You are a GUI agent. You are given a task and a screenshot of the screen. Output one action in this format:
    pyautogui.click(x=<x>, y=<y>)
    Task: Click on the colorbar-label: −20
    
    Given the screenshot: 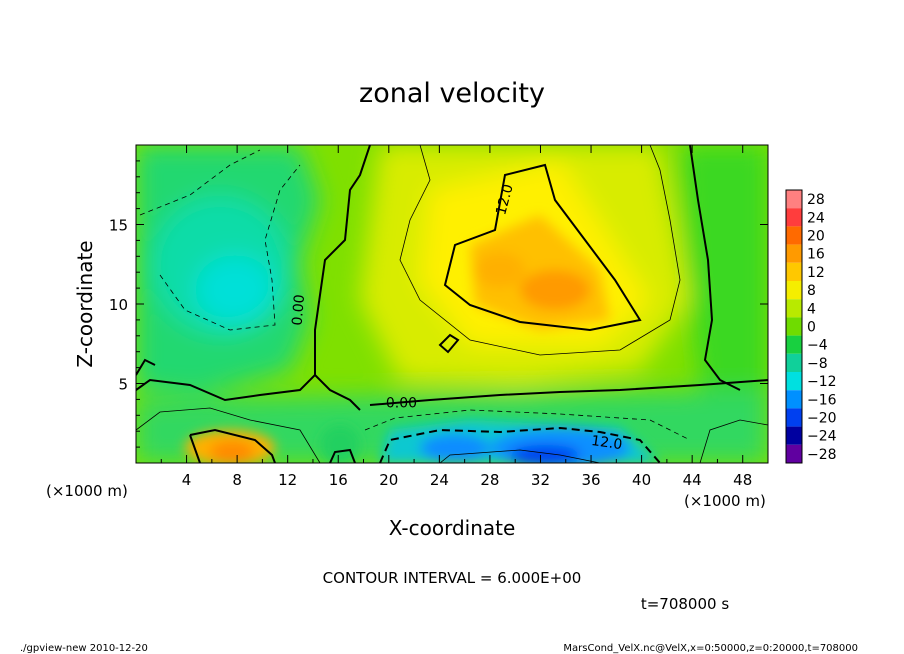 What is the action you would take?
    pyautogui.click(x=822, y=419)
    